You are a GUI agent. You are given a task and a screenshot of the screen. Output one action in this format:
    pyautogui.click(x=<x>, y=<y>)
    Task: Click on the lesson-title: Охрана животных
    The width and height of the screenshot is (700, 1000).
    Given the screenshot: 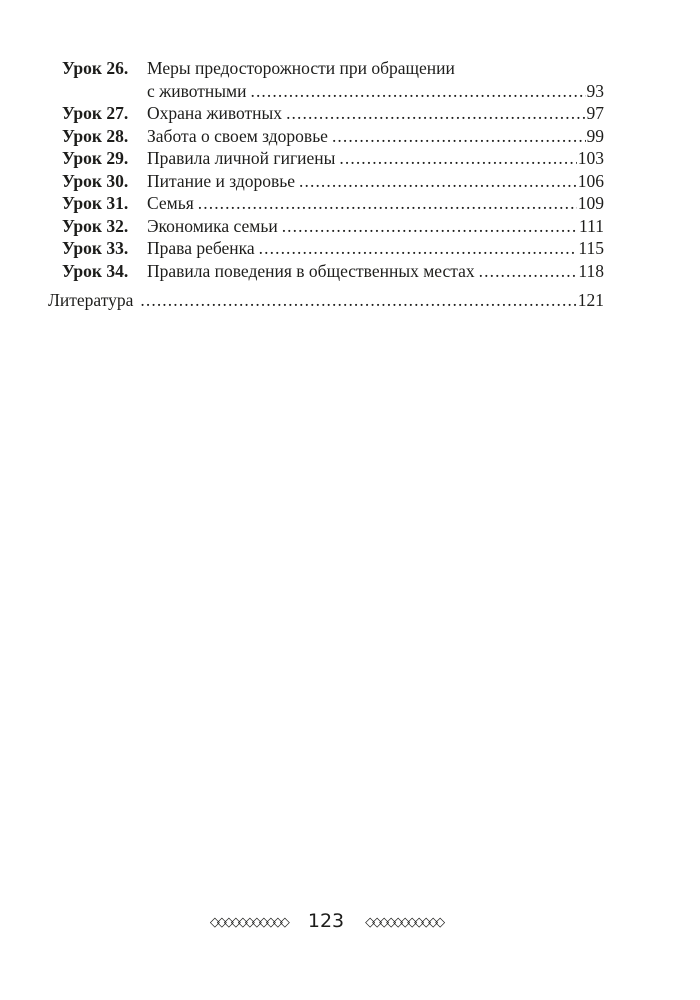 What is the action you would take?
    pyautogui.click(x=215, y=113)
    